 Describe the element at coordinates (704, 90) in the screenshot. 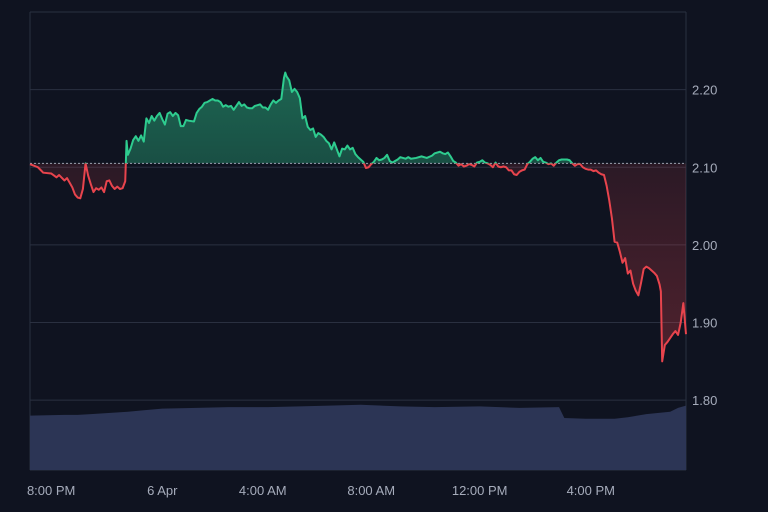

I see `y-tick-label: 2.20` at that location.